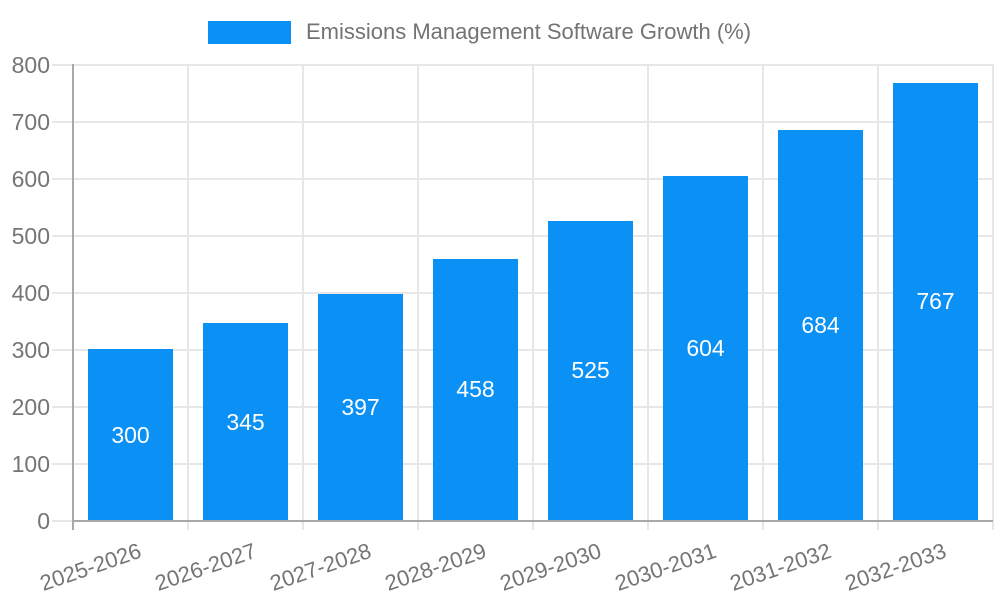 The width and height of the screenshot is (1000, 600). I want to click on x-axis-label: 2031-2032, so click(780, 567).